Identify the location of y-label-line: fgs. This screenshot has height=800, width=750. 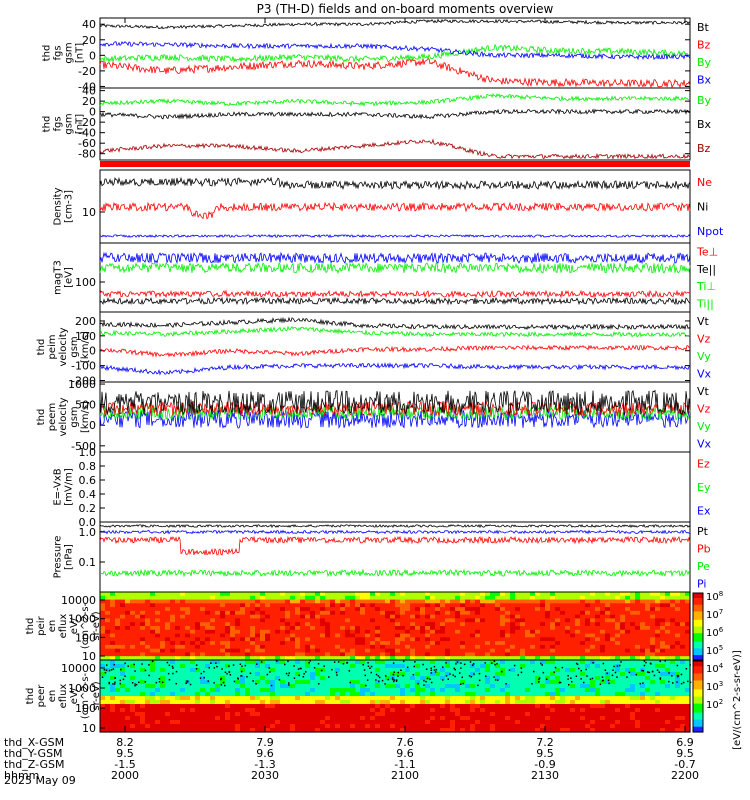
(58, 123).